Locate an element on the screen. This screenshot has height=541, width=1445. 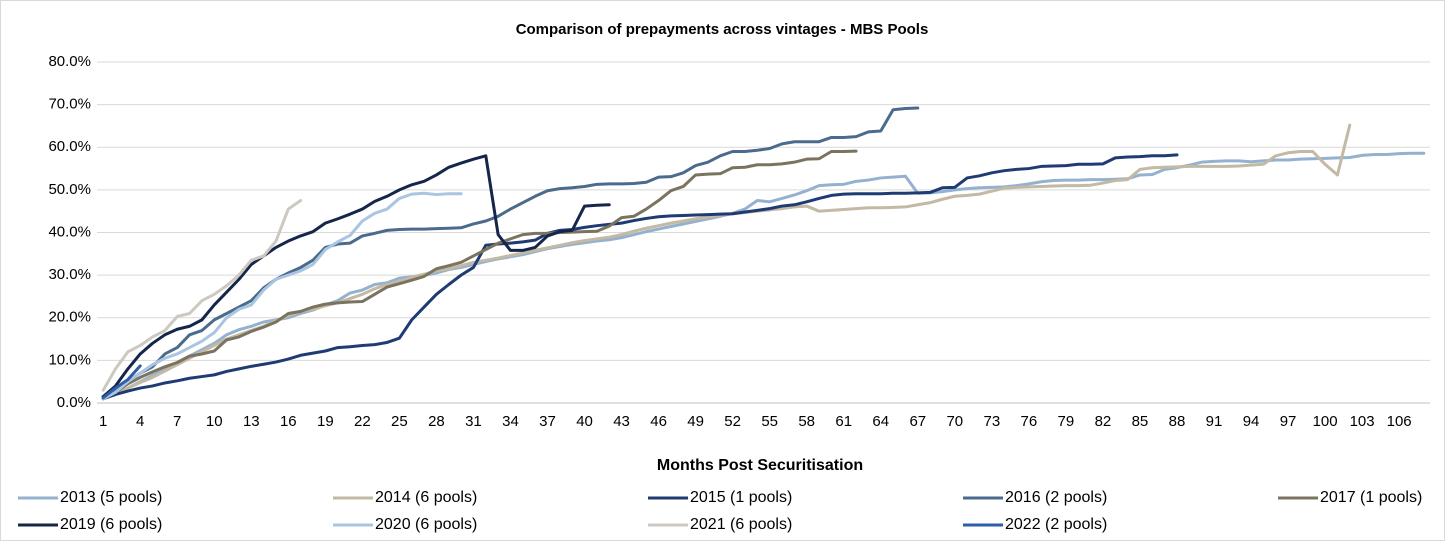
legend-label: 2019 (6 pools) is located at coordinates (111, 524).